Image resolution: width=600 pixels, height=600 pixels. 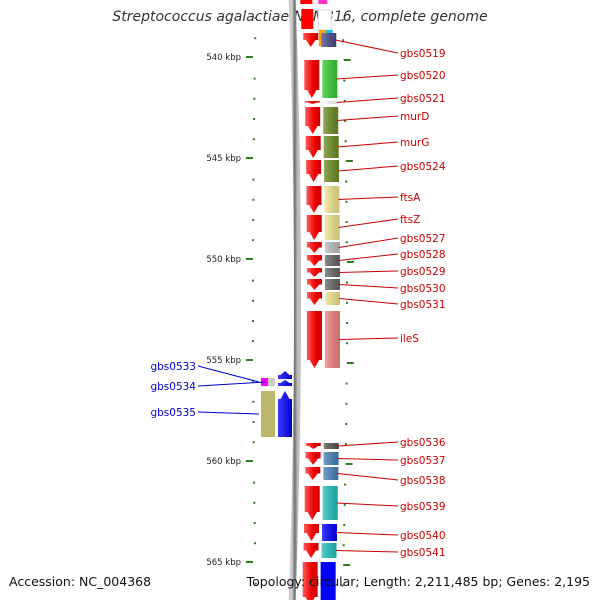 I want to click on gene-label: murD, so click(x=414, y=117).